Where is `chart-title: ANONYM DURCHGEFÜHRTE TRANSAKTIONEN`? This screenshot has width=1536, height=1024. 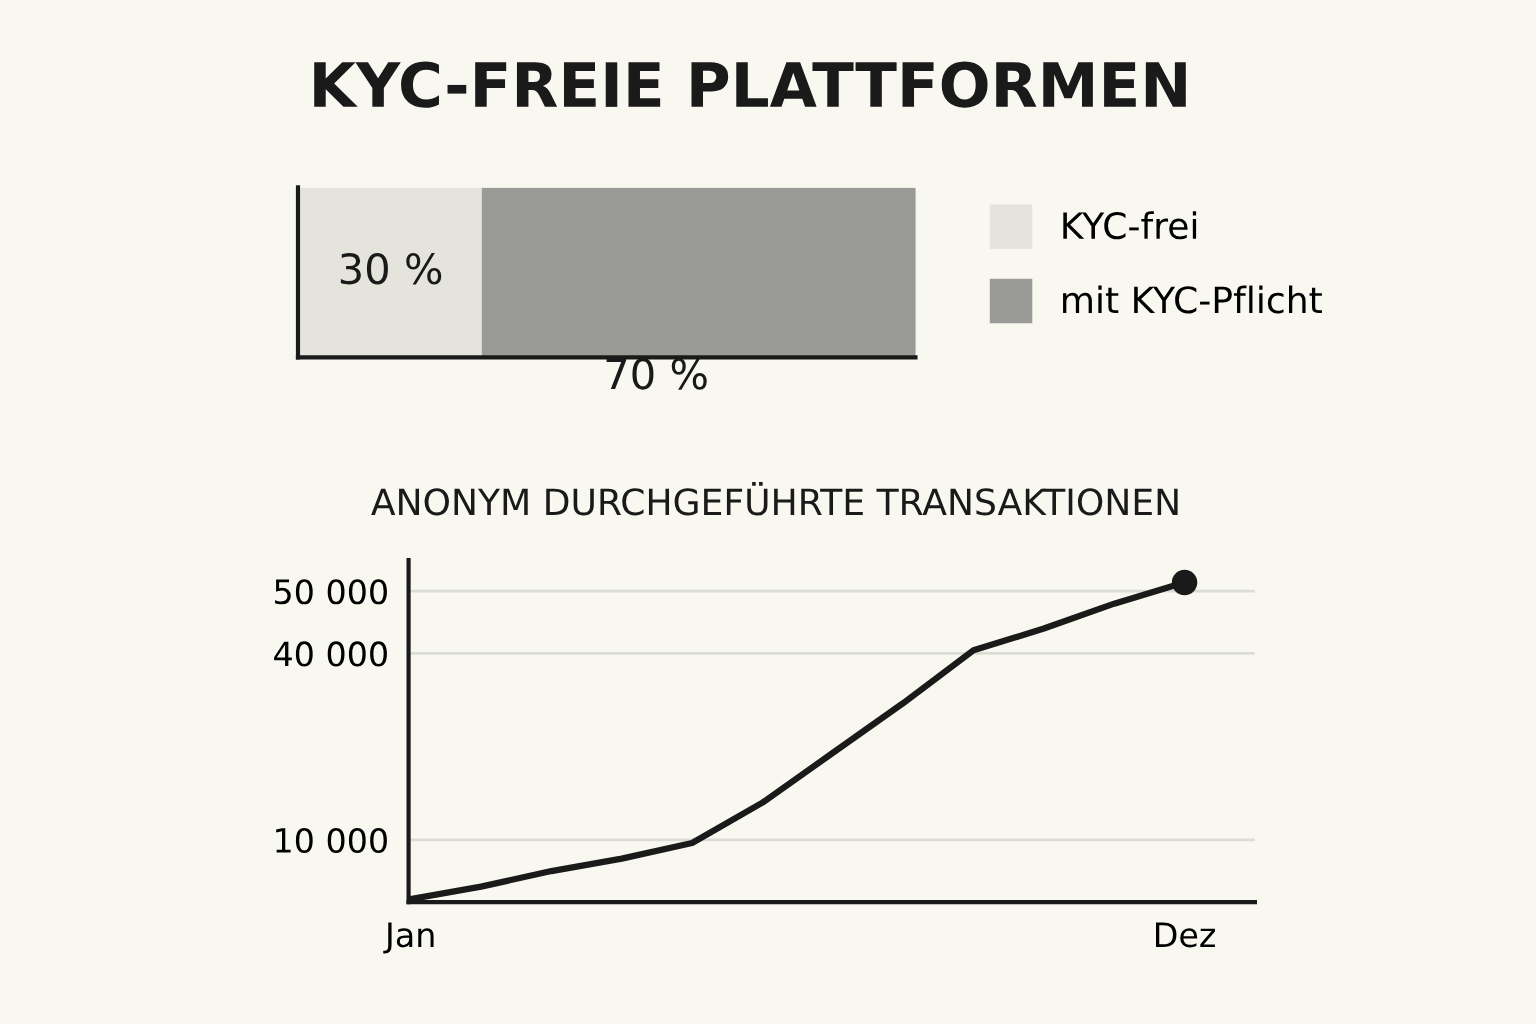
chart-title: ANONYM DURCHGEFÜHRTE TRANSAKTIONEN is located at coordinates (774, 499).